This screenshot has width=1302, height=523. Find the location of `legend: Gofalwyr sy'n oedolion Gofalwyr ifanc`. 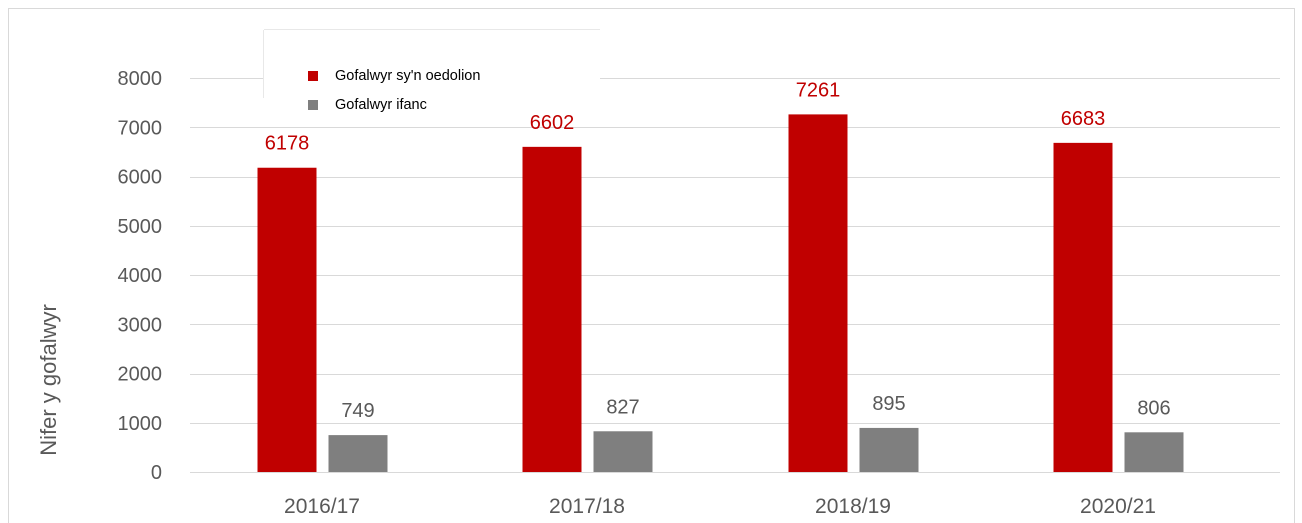

legend: Gofalwyr sy'n oedolion Gofalwyr ifanc is located at coordinates (432, 71).